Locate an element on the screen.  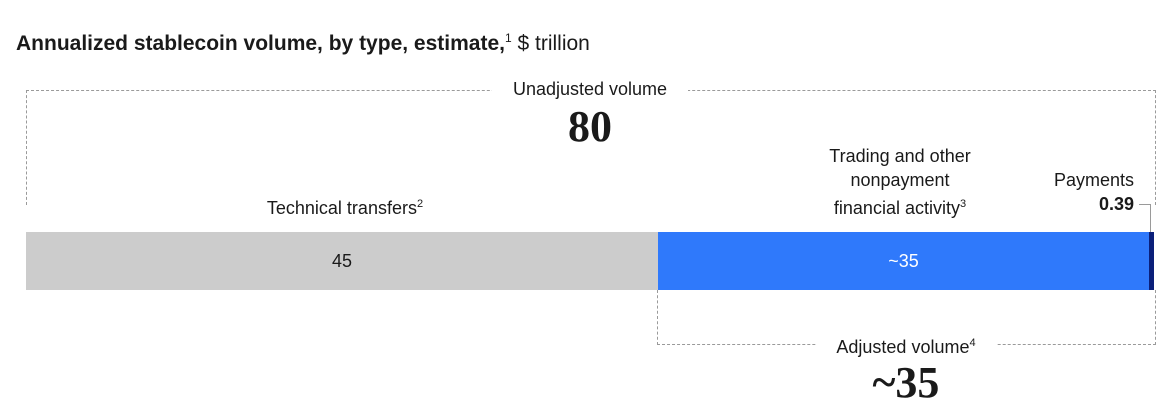
trading-label-line2: nonpayment is located at coordinates (900, 180).